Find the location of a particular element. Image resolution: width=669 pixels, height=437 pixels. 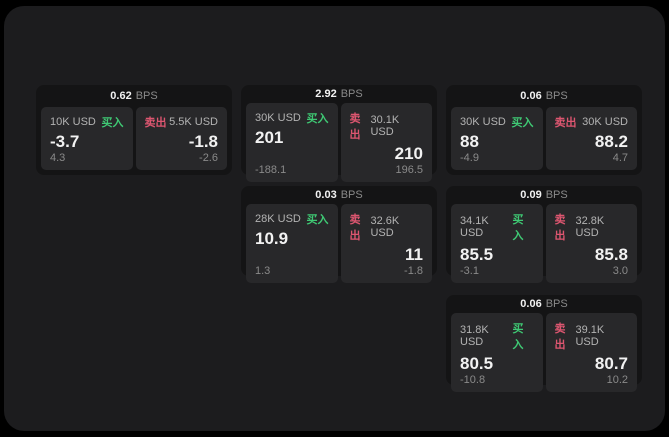

bps-value: 0.62 is located at coordinates (121, 96).